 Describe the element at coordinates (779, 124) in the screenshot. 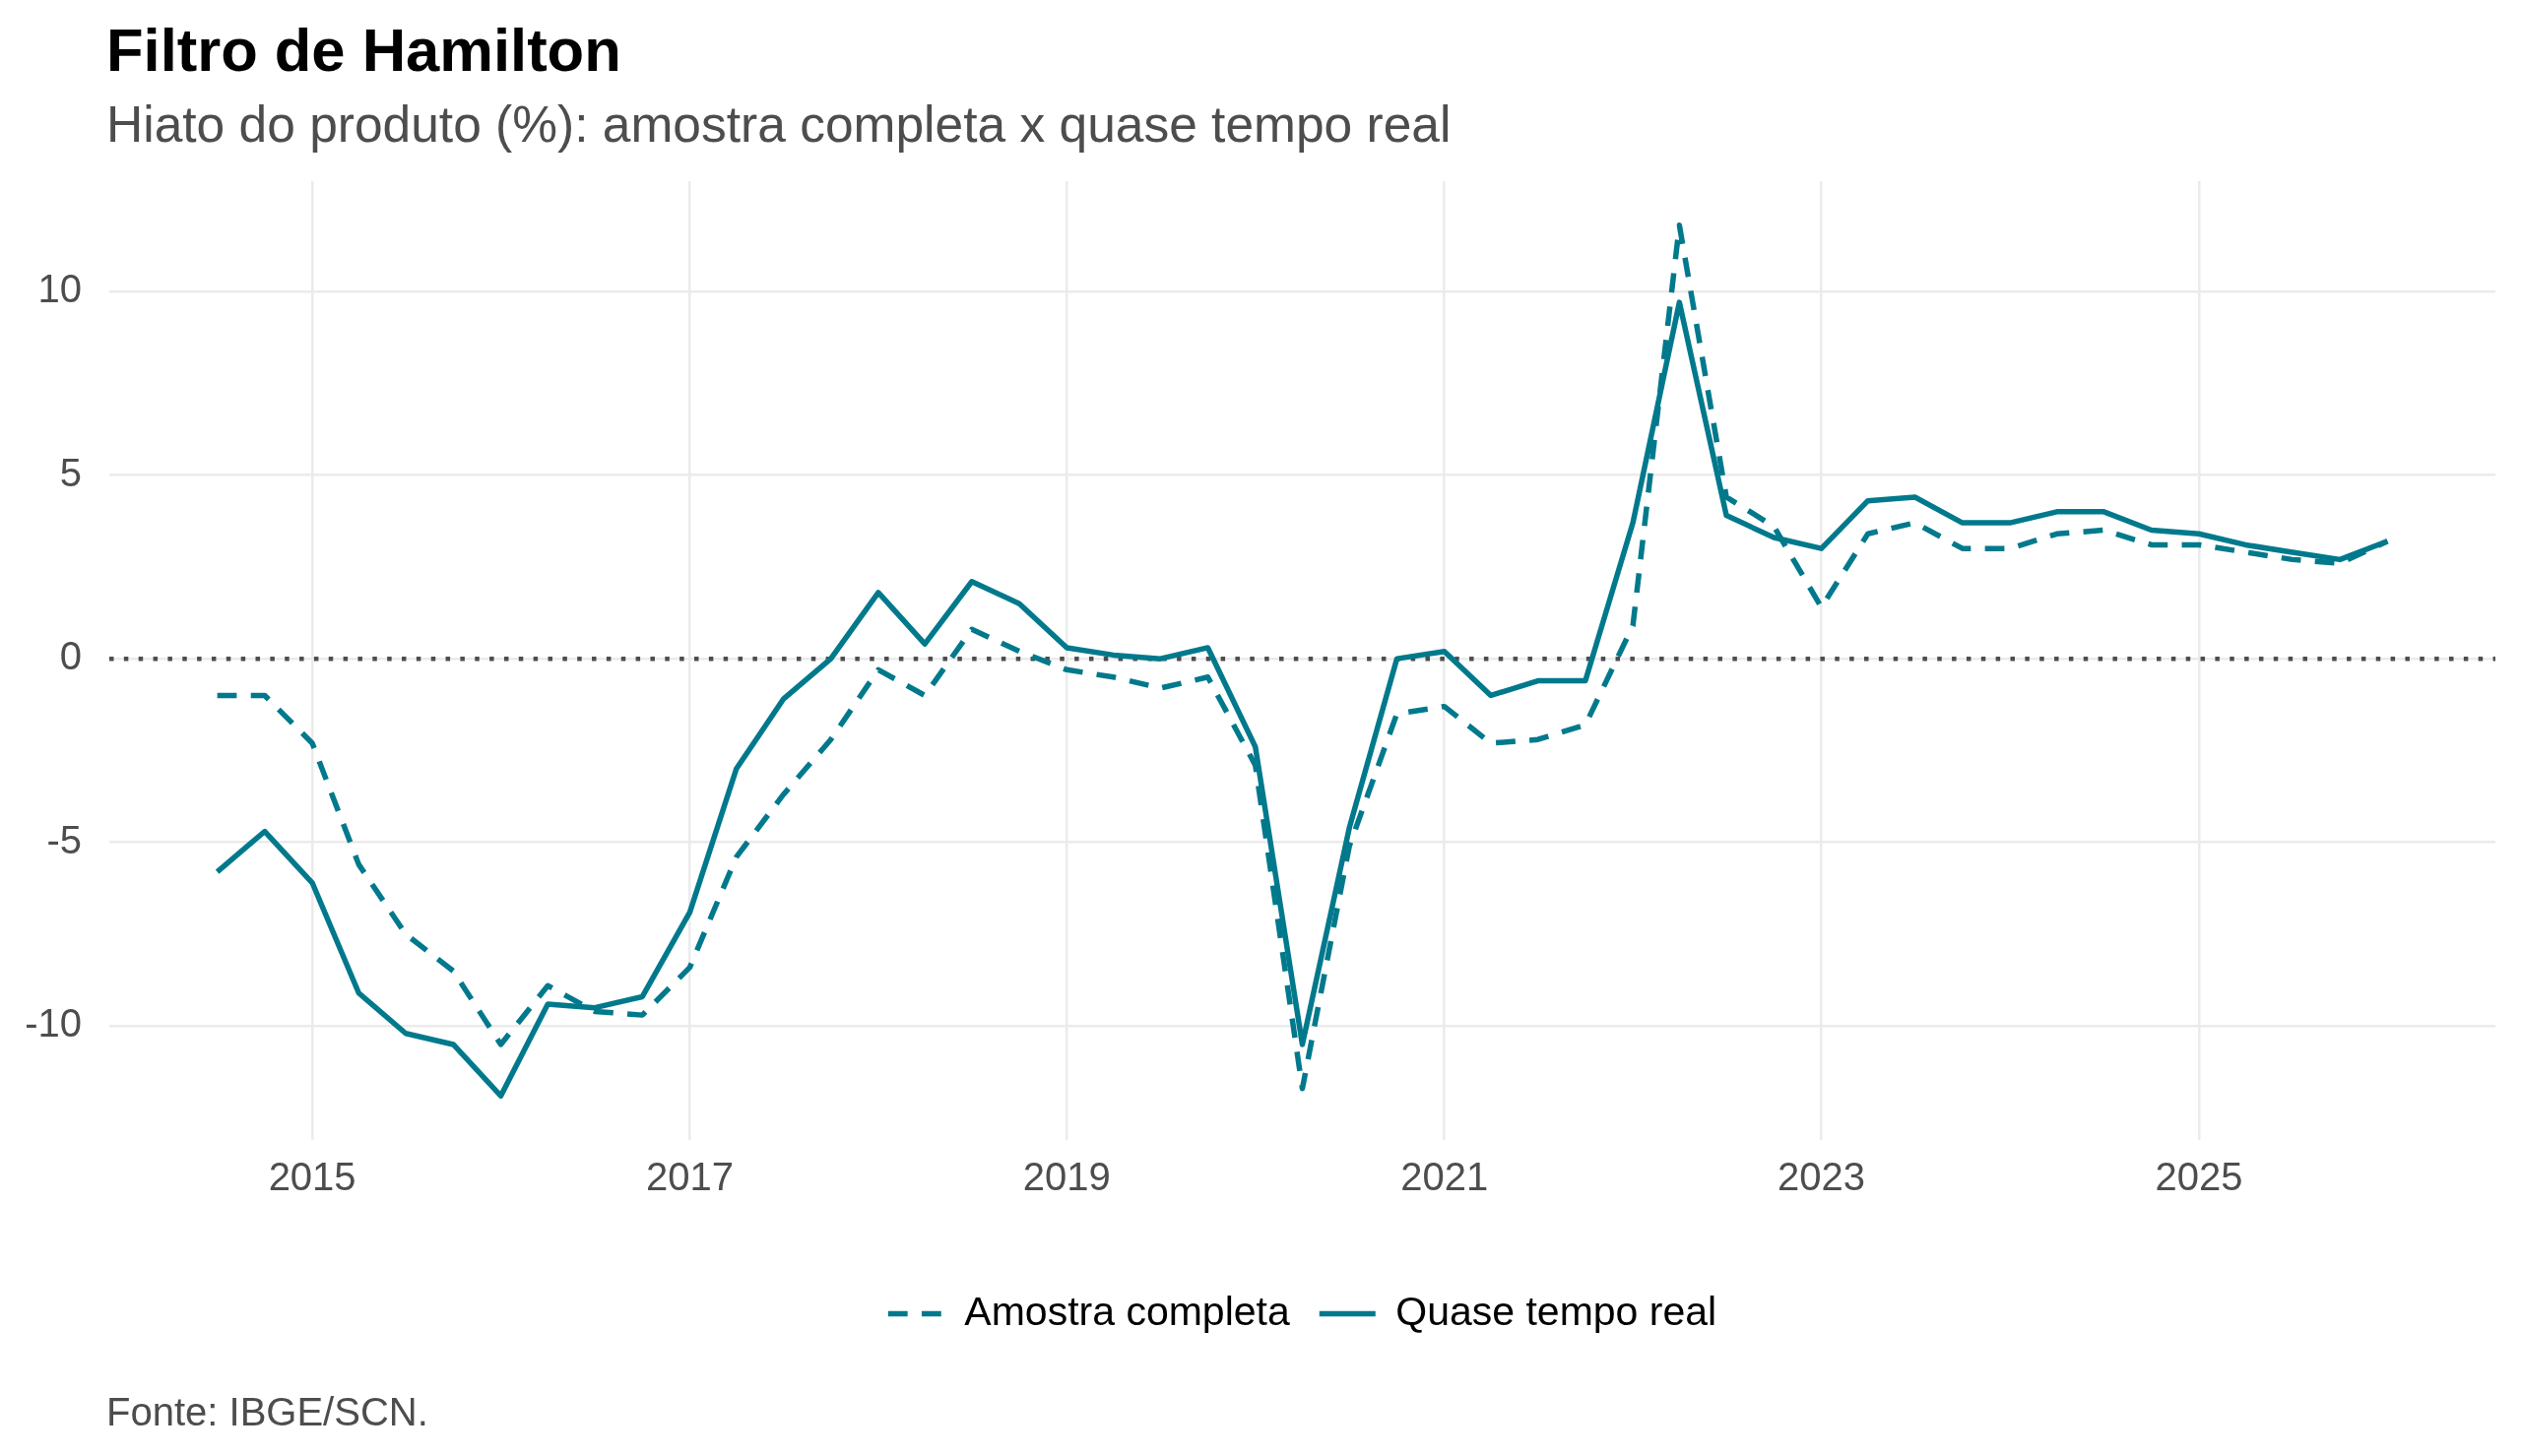

I see `chart-subtitle: Hiato do produto (%): amostra completa x quase tempo real` at that location.